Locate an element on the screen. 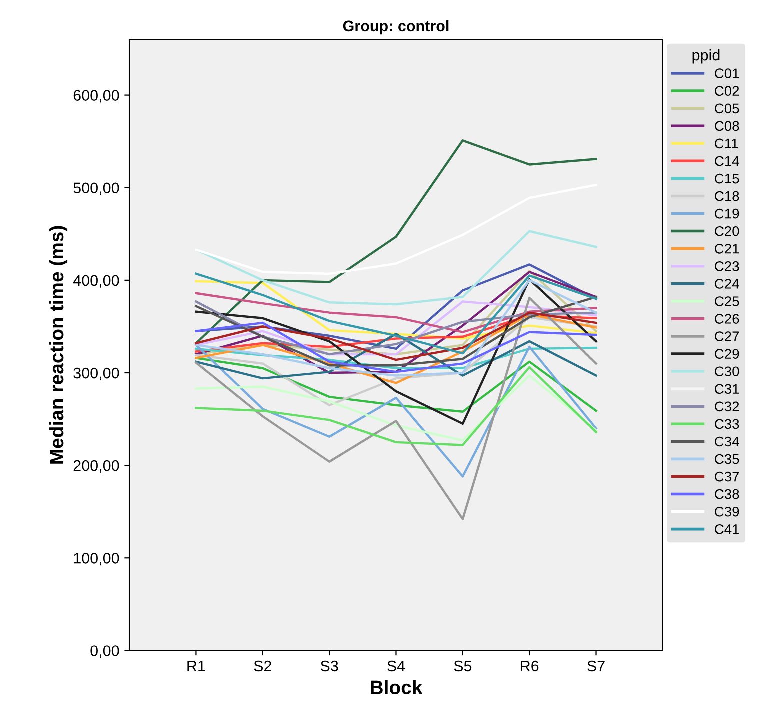  y-tick-label: 300,00 is located at coordinates (97, 374).